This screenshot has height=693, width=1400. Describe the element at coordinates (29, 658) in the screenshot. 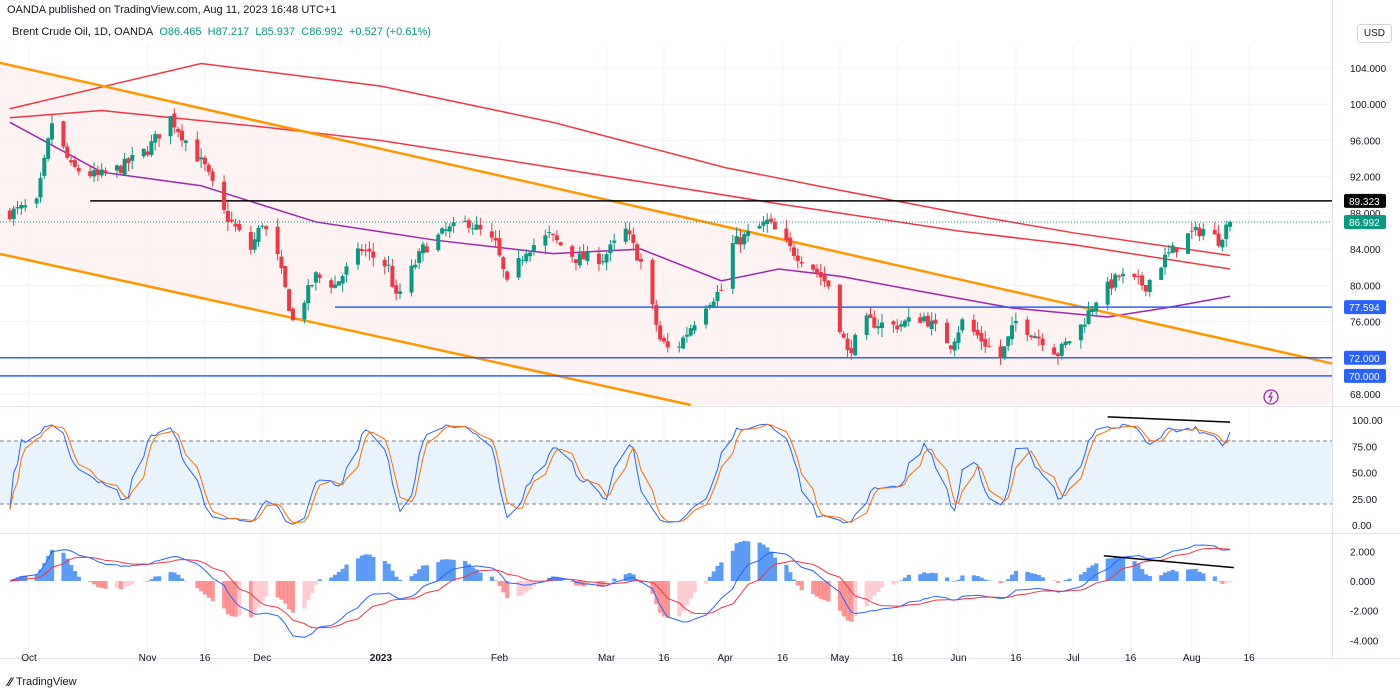

I see `time-tick-label: Oct` at that location.